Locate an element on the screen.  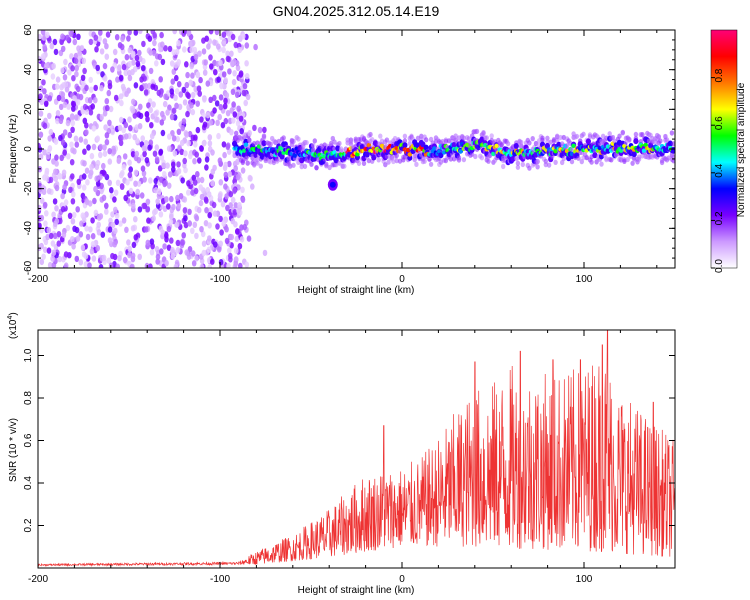
colorbar-label: Normalized spectral amplitude is located at coordinates (741, 149).